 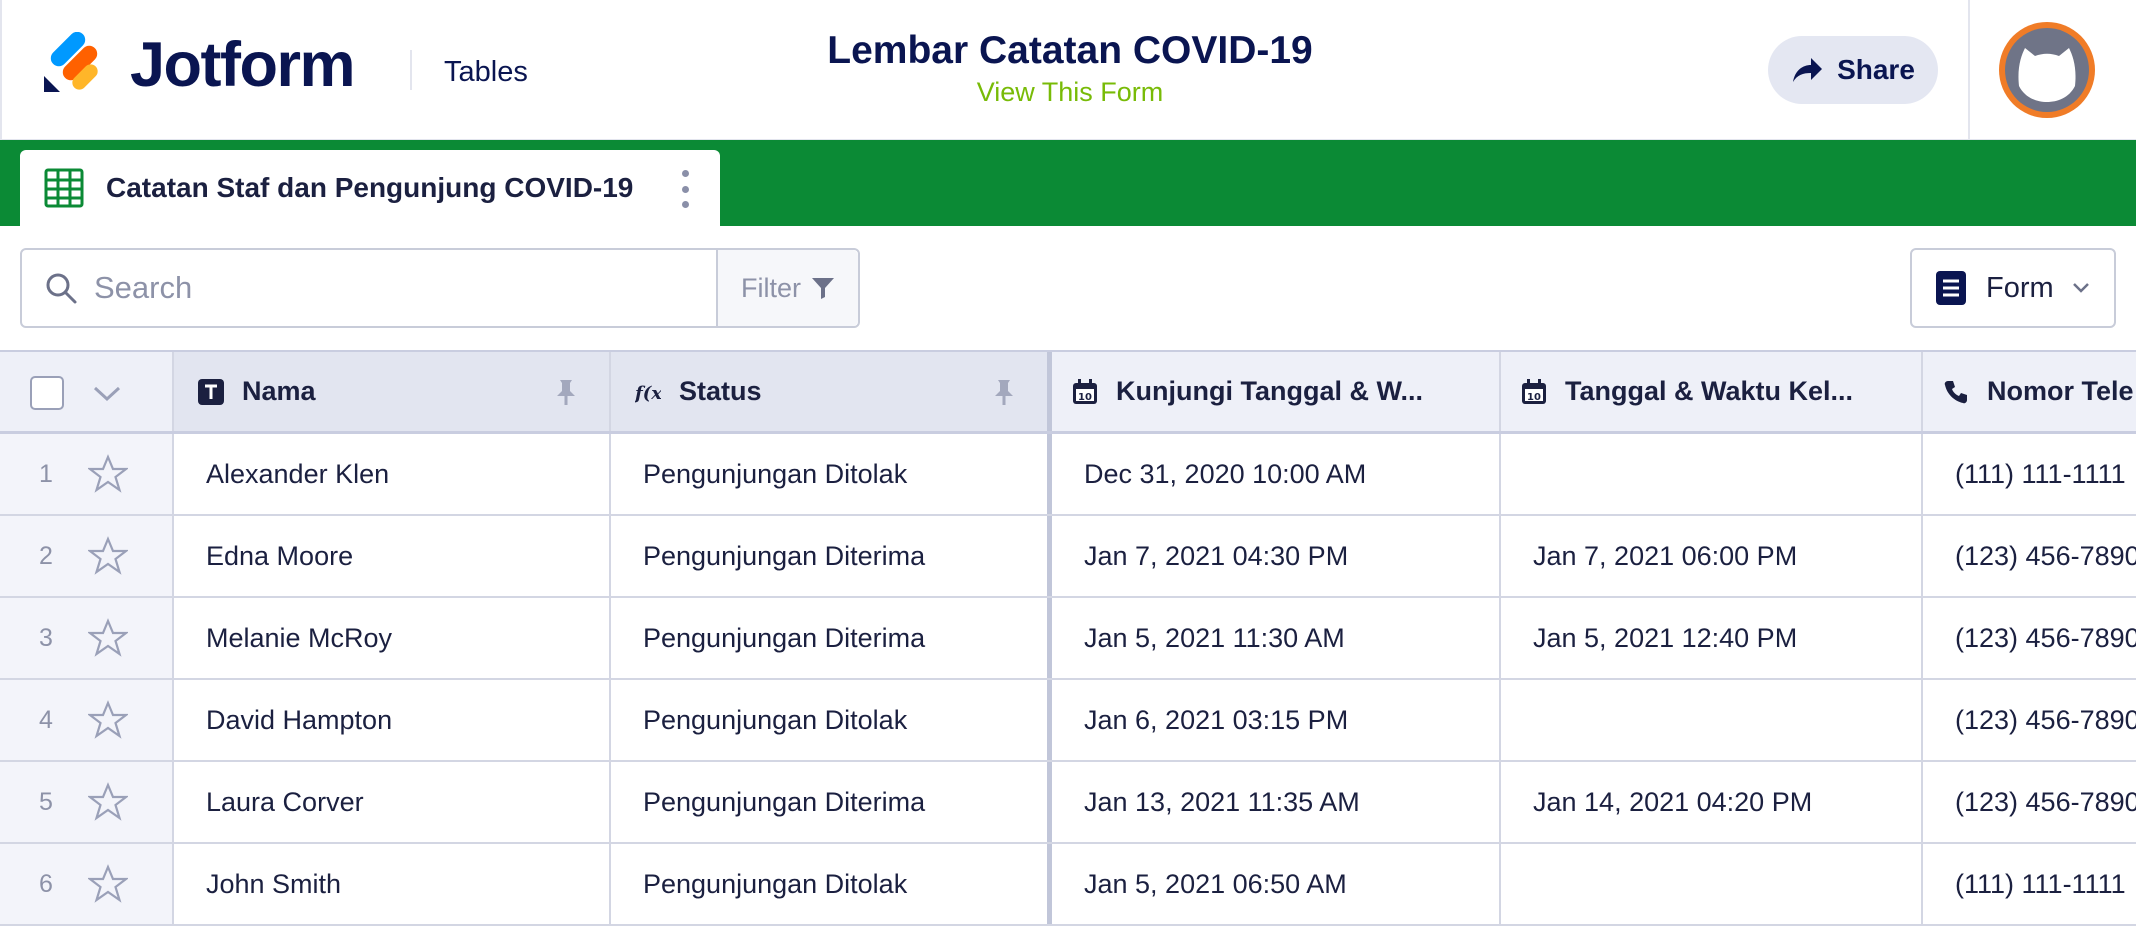 What do you see at coordinates (46, 719) in the screenshot?
I see `row-number: 4` at bounding box center [46, 719].